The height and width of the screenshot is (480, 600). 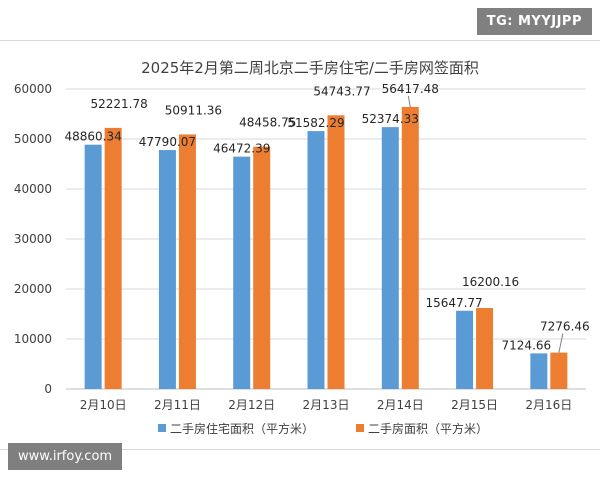 I want to click on y-tick-label: 20000, so click(x=33, y=289).